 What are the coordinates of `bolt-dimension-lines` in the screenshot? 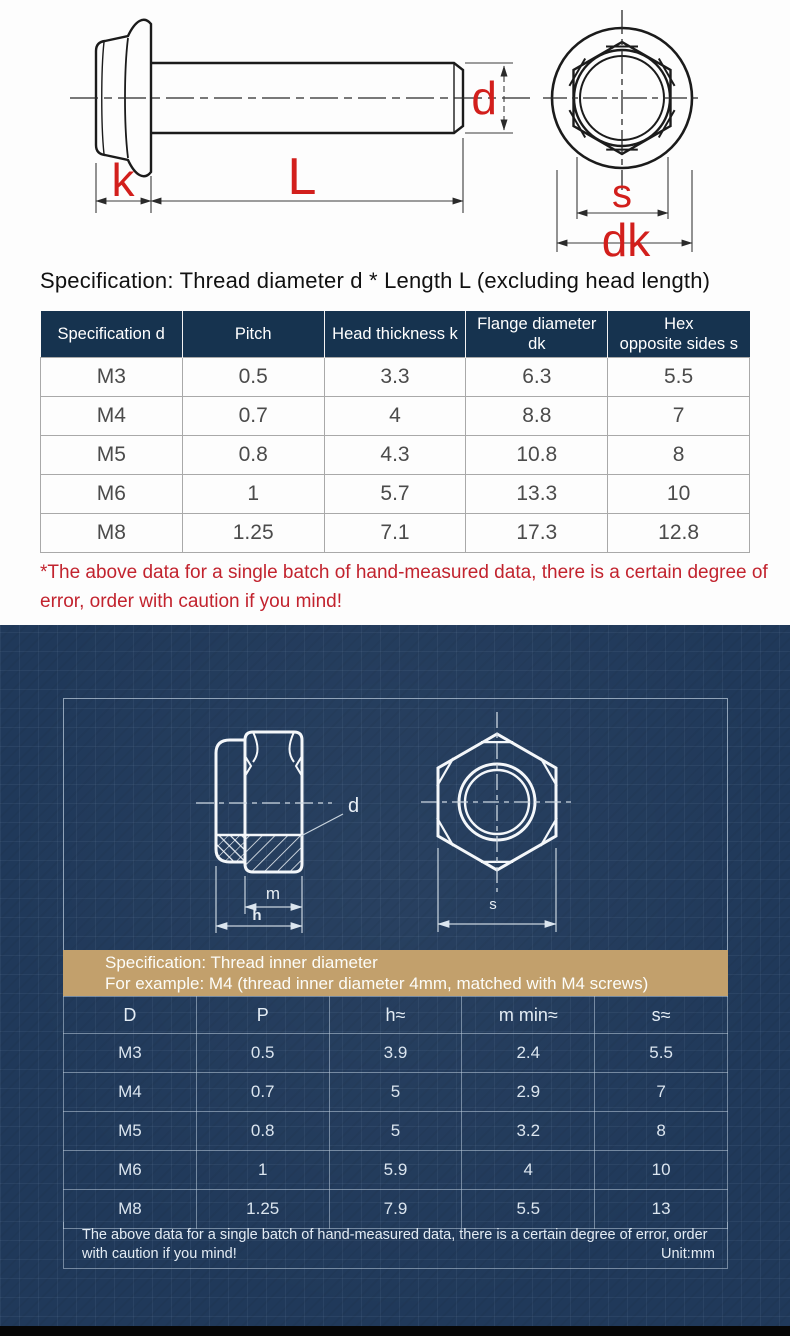 It's located at (304, 137).